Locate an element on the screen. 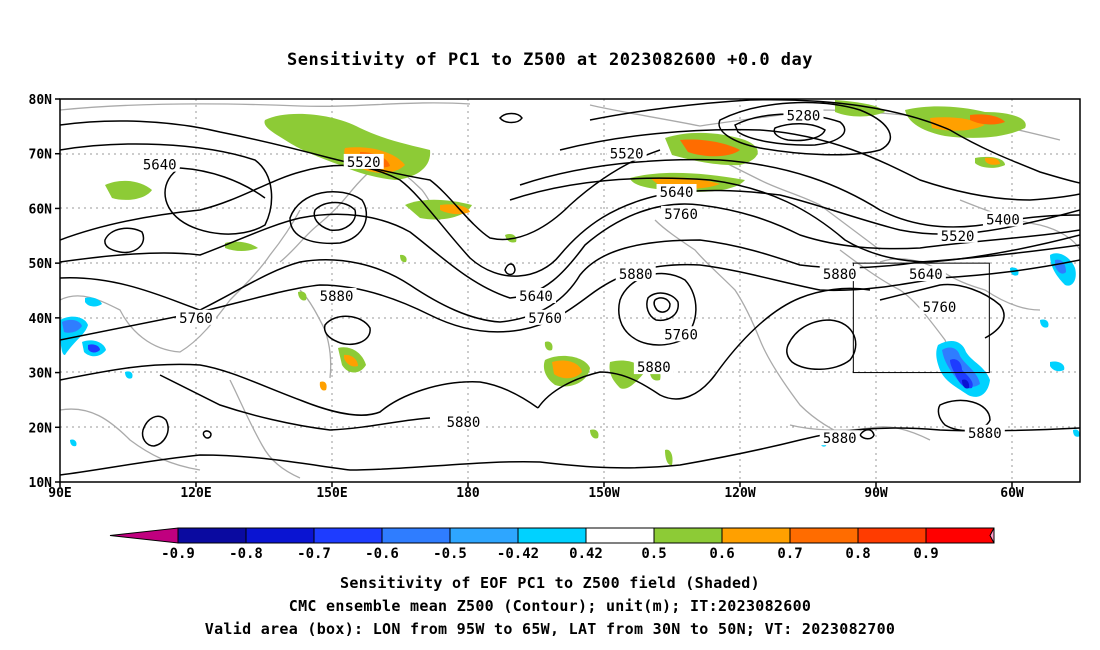  colorbar-tick-label: 0.8 is located at coordinates (857, 554).